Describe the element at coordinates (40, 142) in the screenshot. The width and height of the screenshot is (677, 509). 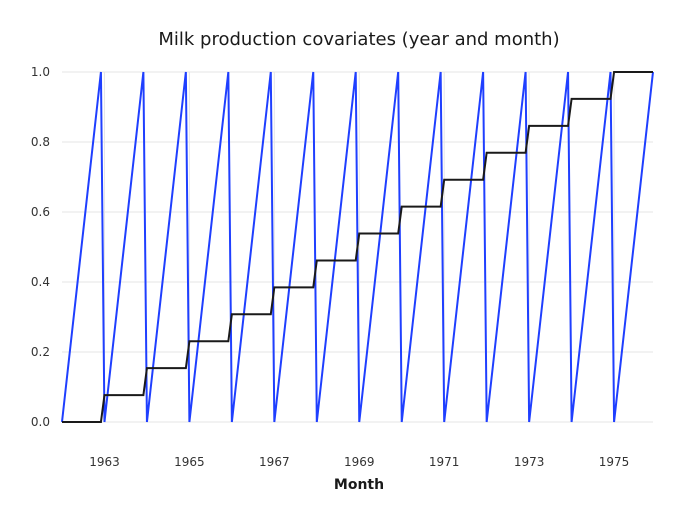
I see `y-tick-label-4: 0.8` at that location.